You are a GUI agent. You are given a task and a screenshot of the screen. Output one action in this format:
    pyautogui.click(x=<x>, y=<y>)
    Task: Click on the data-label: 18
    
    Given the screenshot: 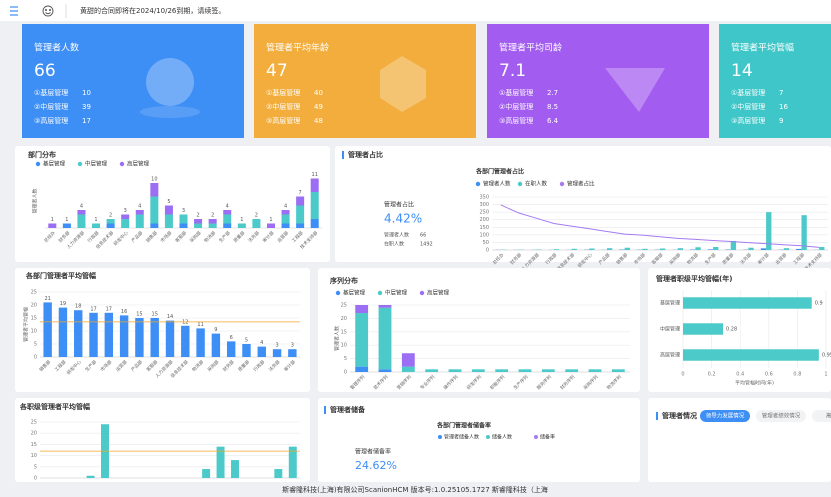 What is the action you would take?
    pyautogui.click(x=78, y=307)
    